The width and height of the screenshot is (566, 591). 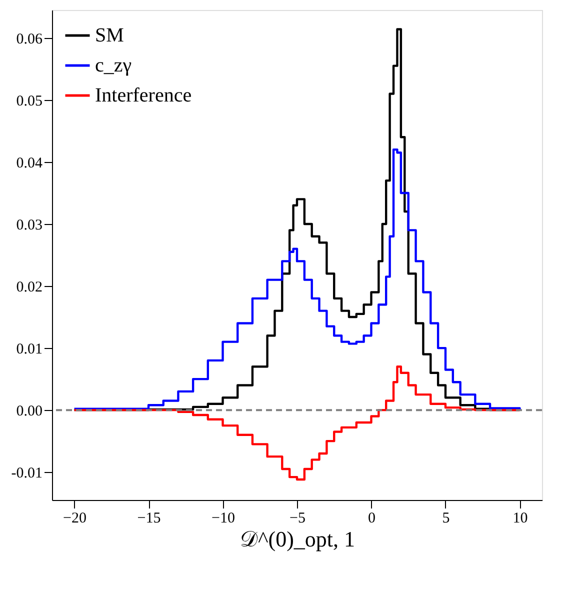 What do you see at coordinates (372, 518) in the screenshot?
I see `x-tick-label: 0` at bounding box center [372, 518].